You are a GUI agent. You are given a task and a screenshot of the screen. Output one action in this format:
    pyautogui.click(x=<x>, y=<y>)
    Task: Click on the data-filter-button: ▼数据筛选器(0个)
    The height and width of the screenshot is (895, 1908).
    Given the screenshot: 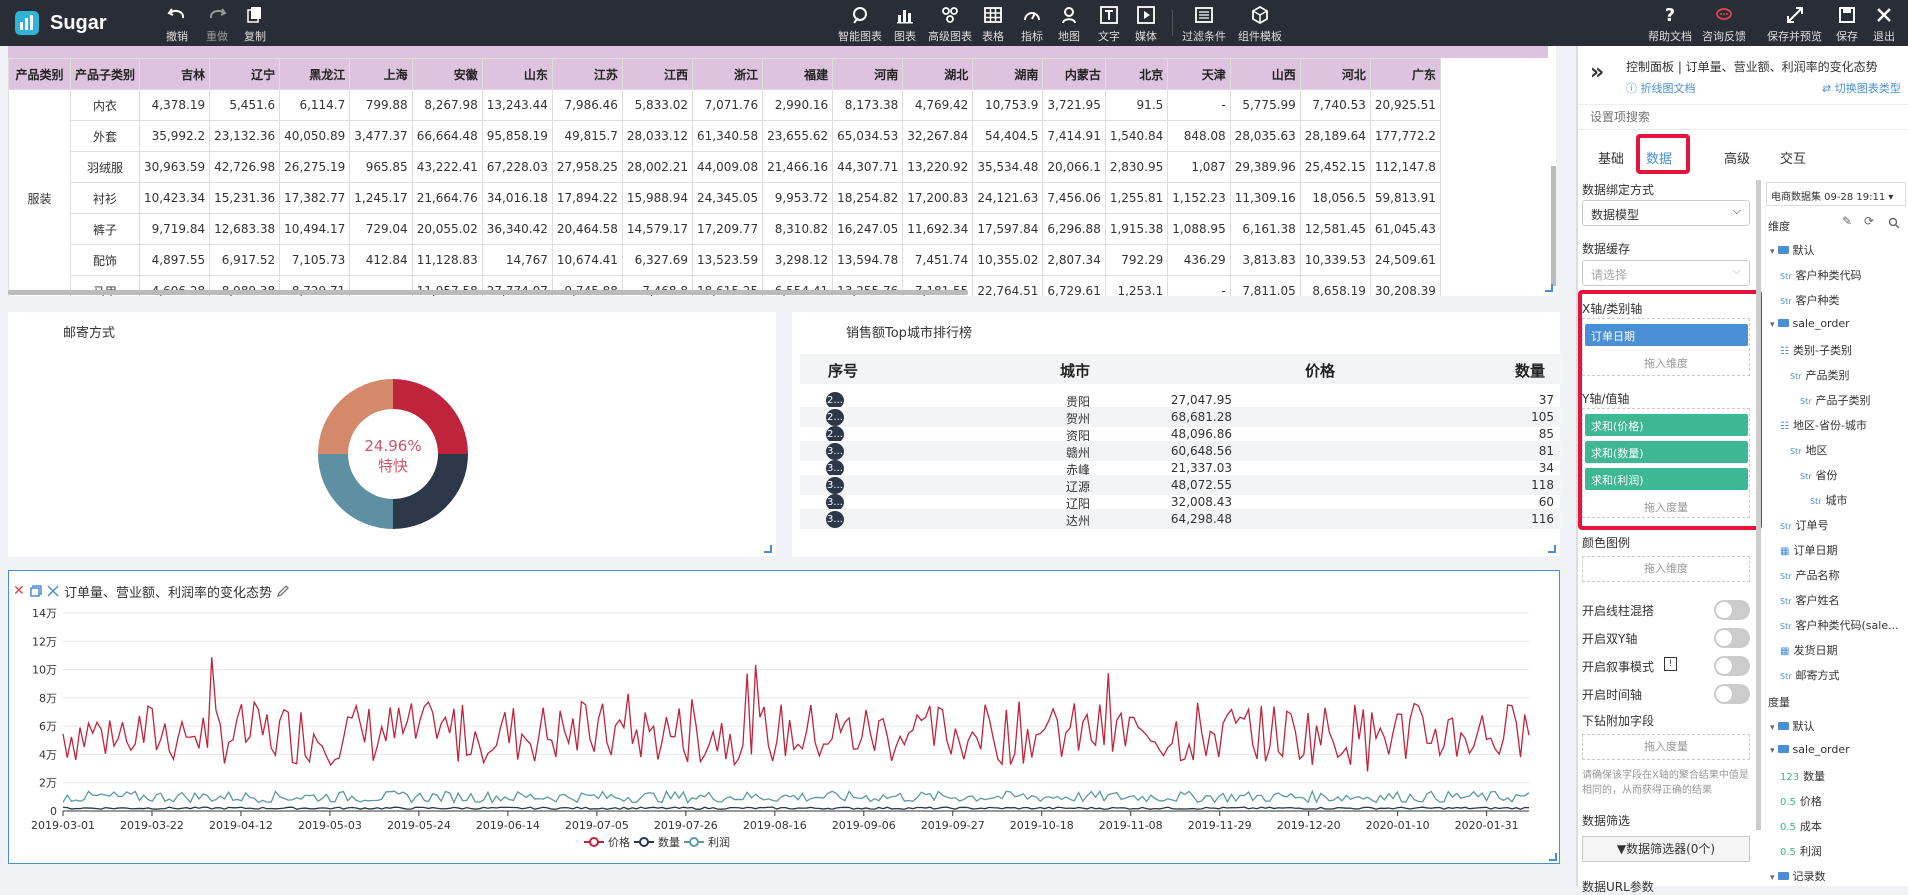 What is the action you would take?
    pyautogui.click(x=1666, y=849)
    